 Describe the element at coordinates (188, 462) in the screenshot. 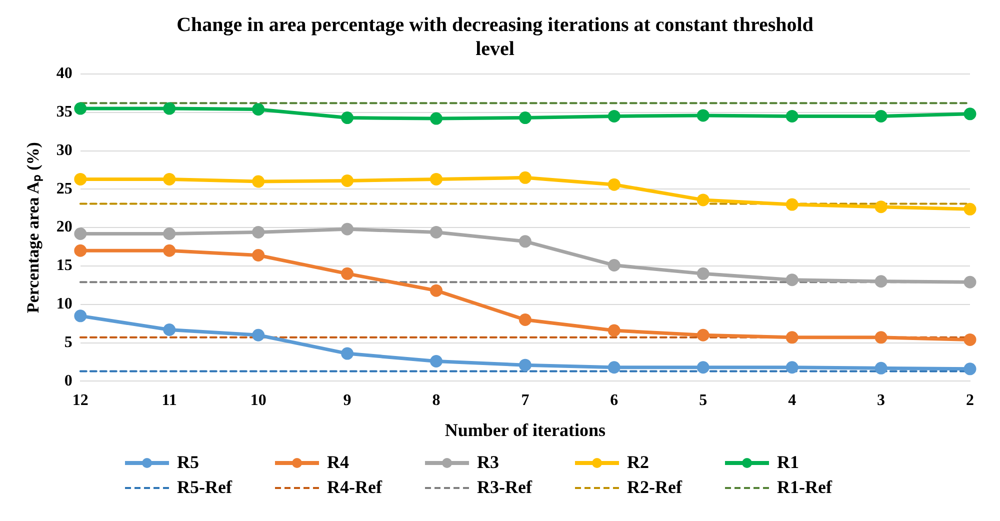

I see `legend-label: R5` at that location.